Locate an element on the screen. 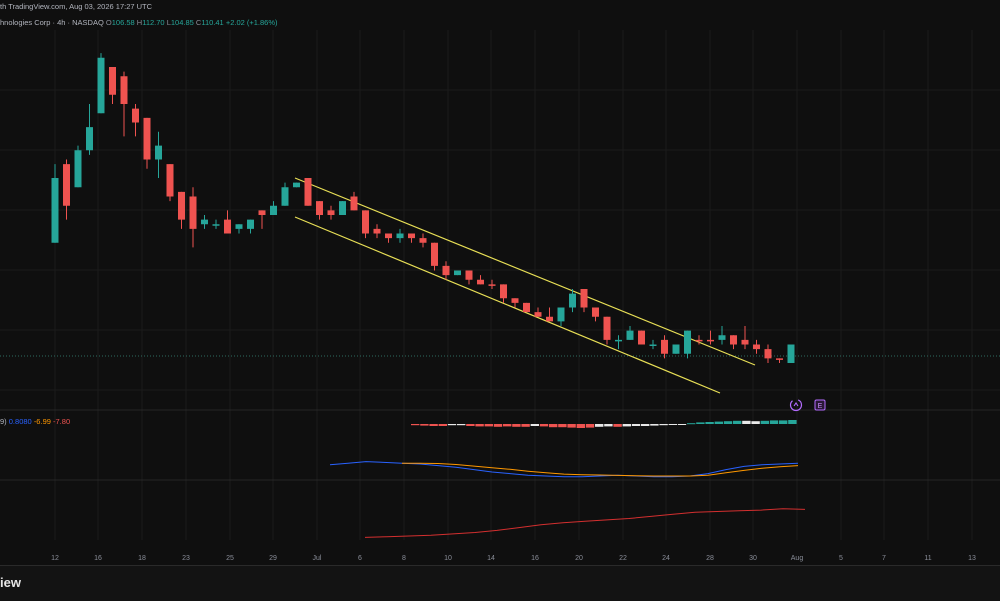 This screenshot has width=1000, height=601. x-tick-label: 29 is located at coordinates (273, 558).